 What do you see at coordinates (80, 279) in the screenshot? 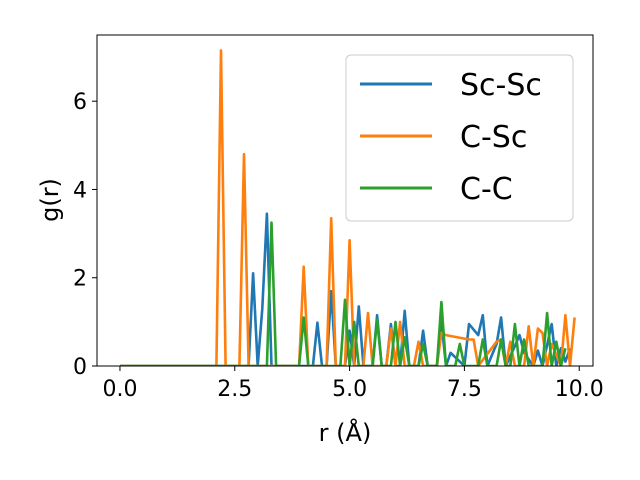
I see `y-tick-label: 2` at bounding box center [80, 279].